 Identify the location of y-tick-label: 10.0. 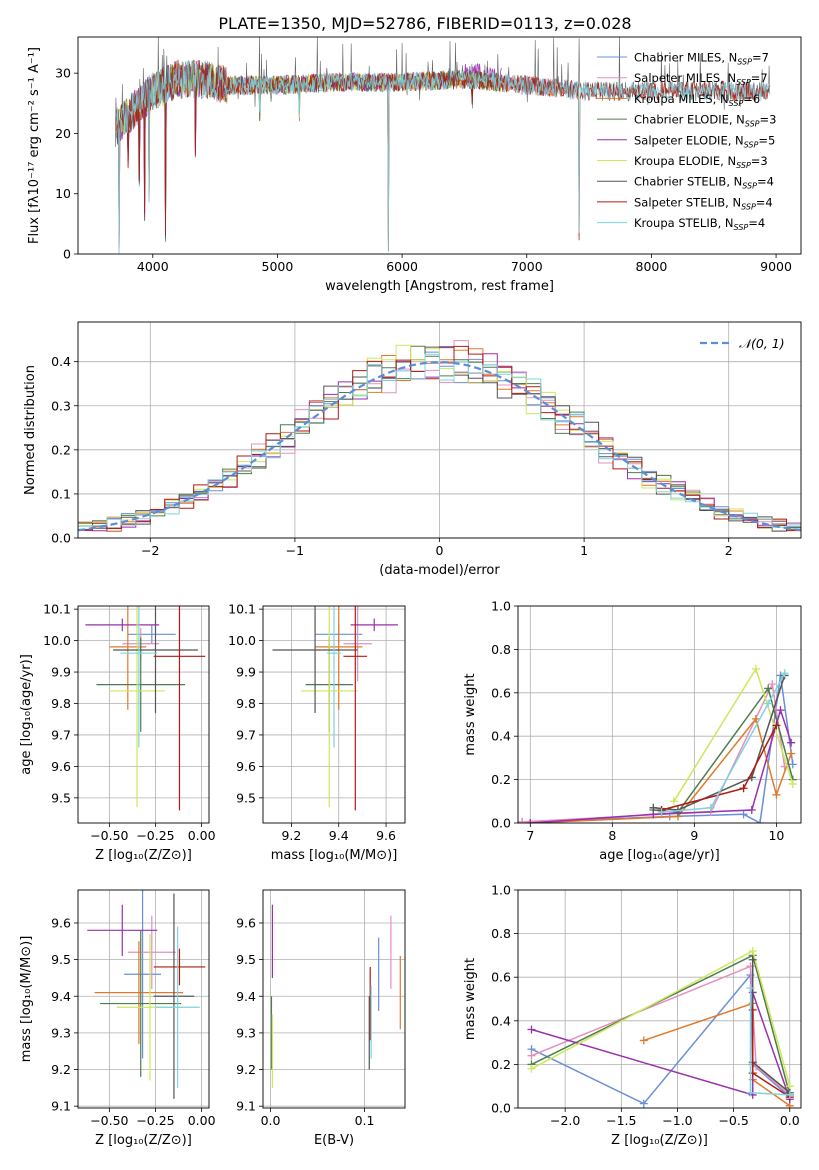
(57, 640).